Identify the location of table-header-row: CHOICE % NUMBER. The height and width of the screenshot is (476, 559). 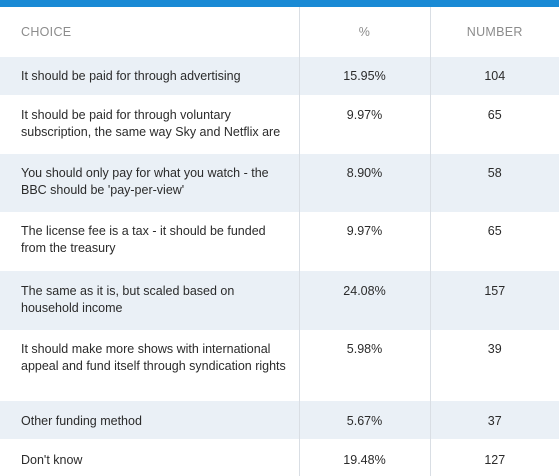
(279, 32).